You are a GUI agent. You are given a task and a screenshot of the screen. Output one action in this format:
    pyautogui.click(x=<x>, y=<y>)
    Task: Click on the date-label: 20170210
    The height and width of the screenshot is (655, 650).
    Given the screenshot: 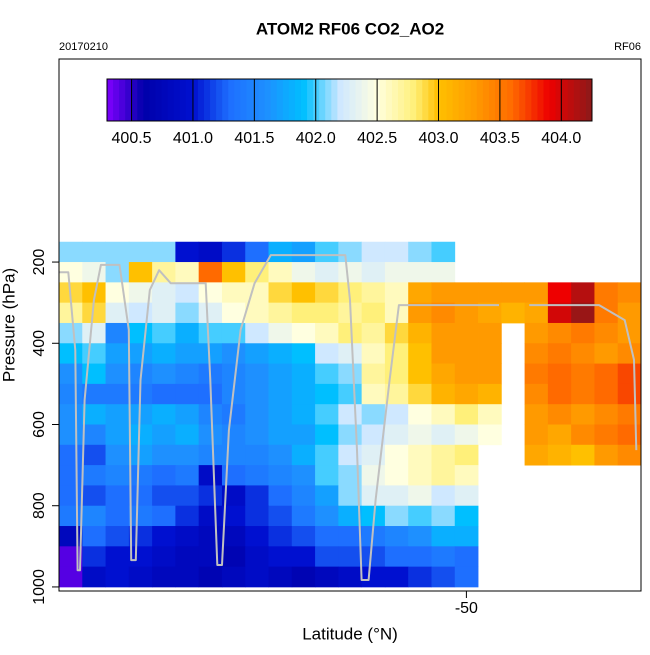 What is the action you would take?
    pyautogui.click(x=83, y=47)
    